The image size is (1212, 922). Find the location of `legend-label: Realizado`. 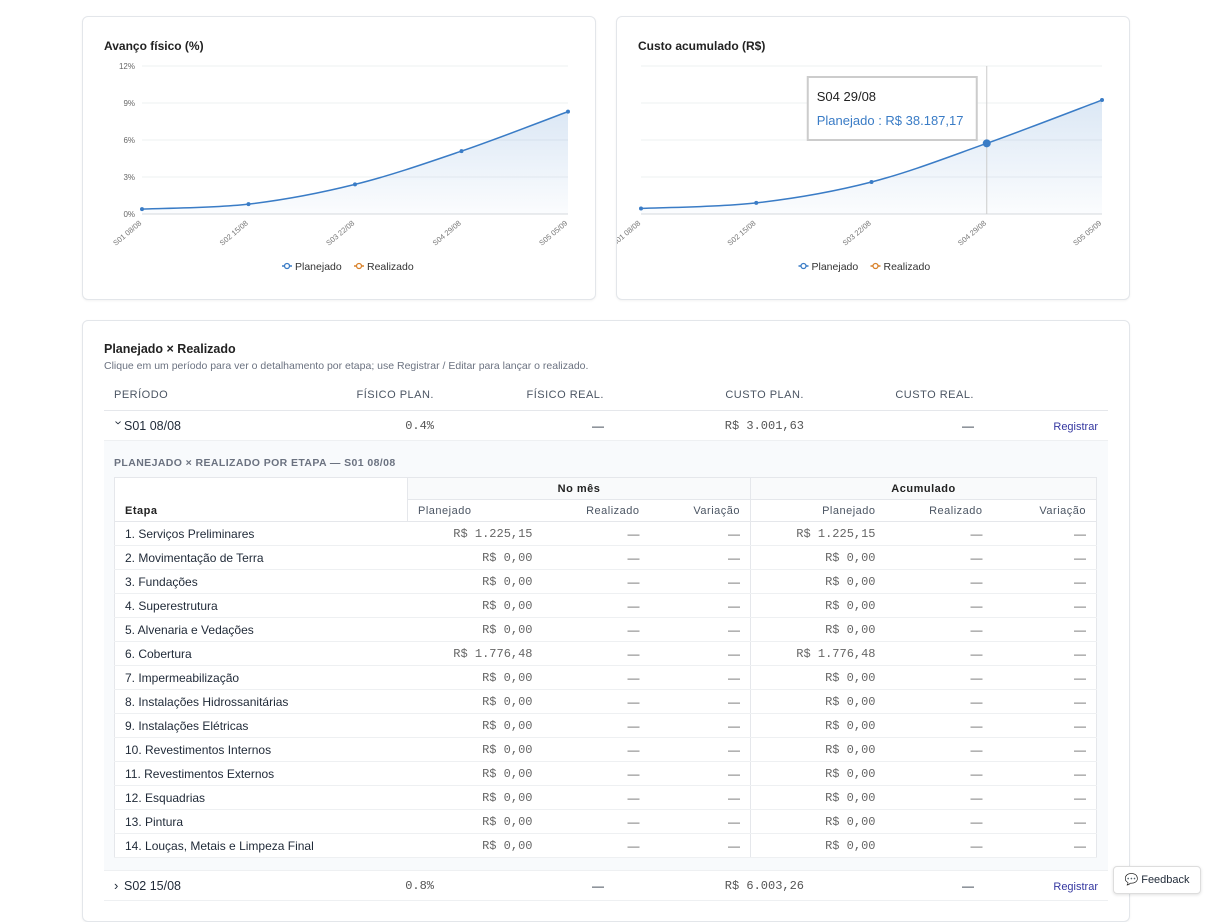

legend-label: Realizado is located at coordinates (390, 267).